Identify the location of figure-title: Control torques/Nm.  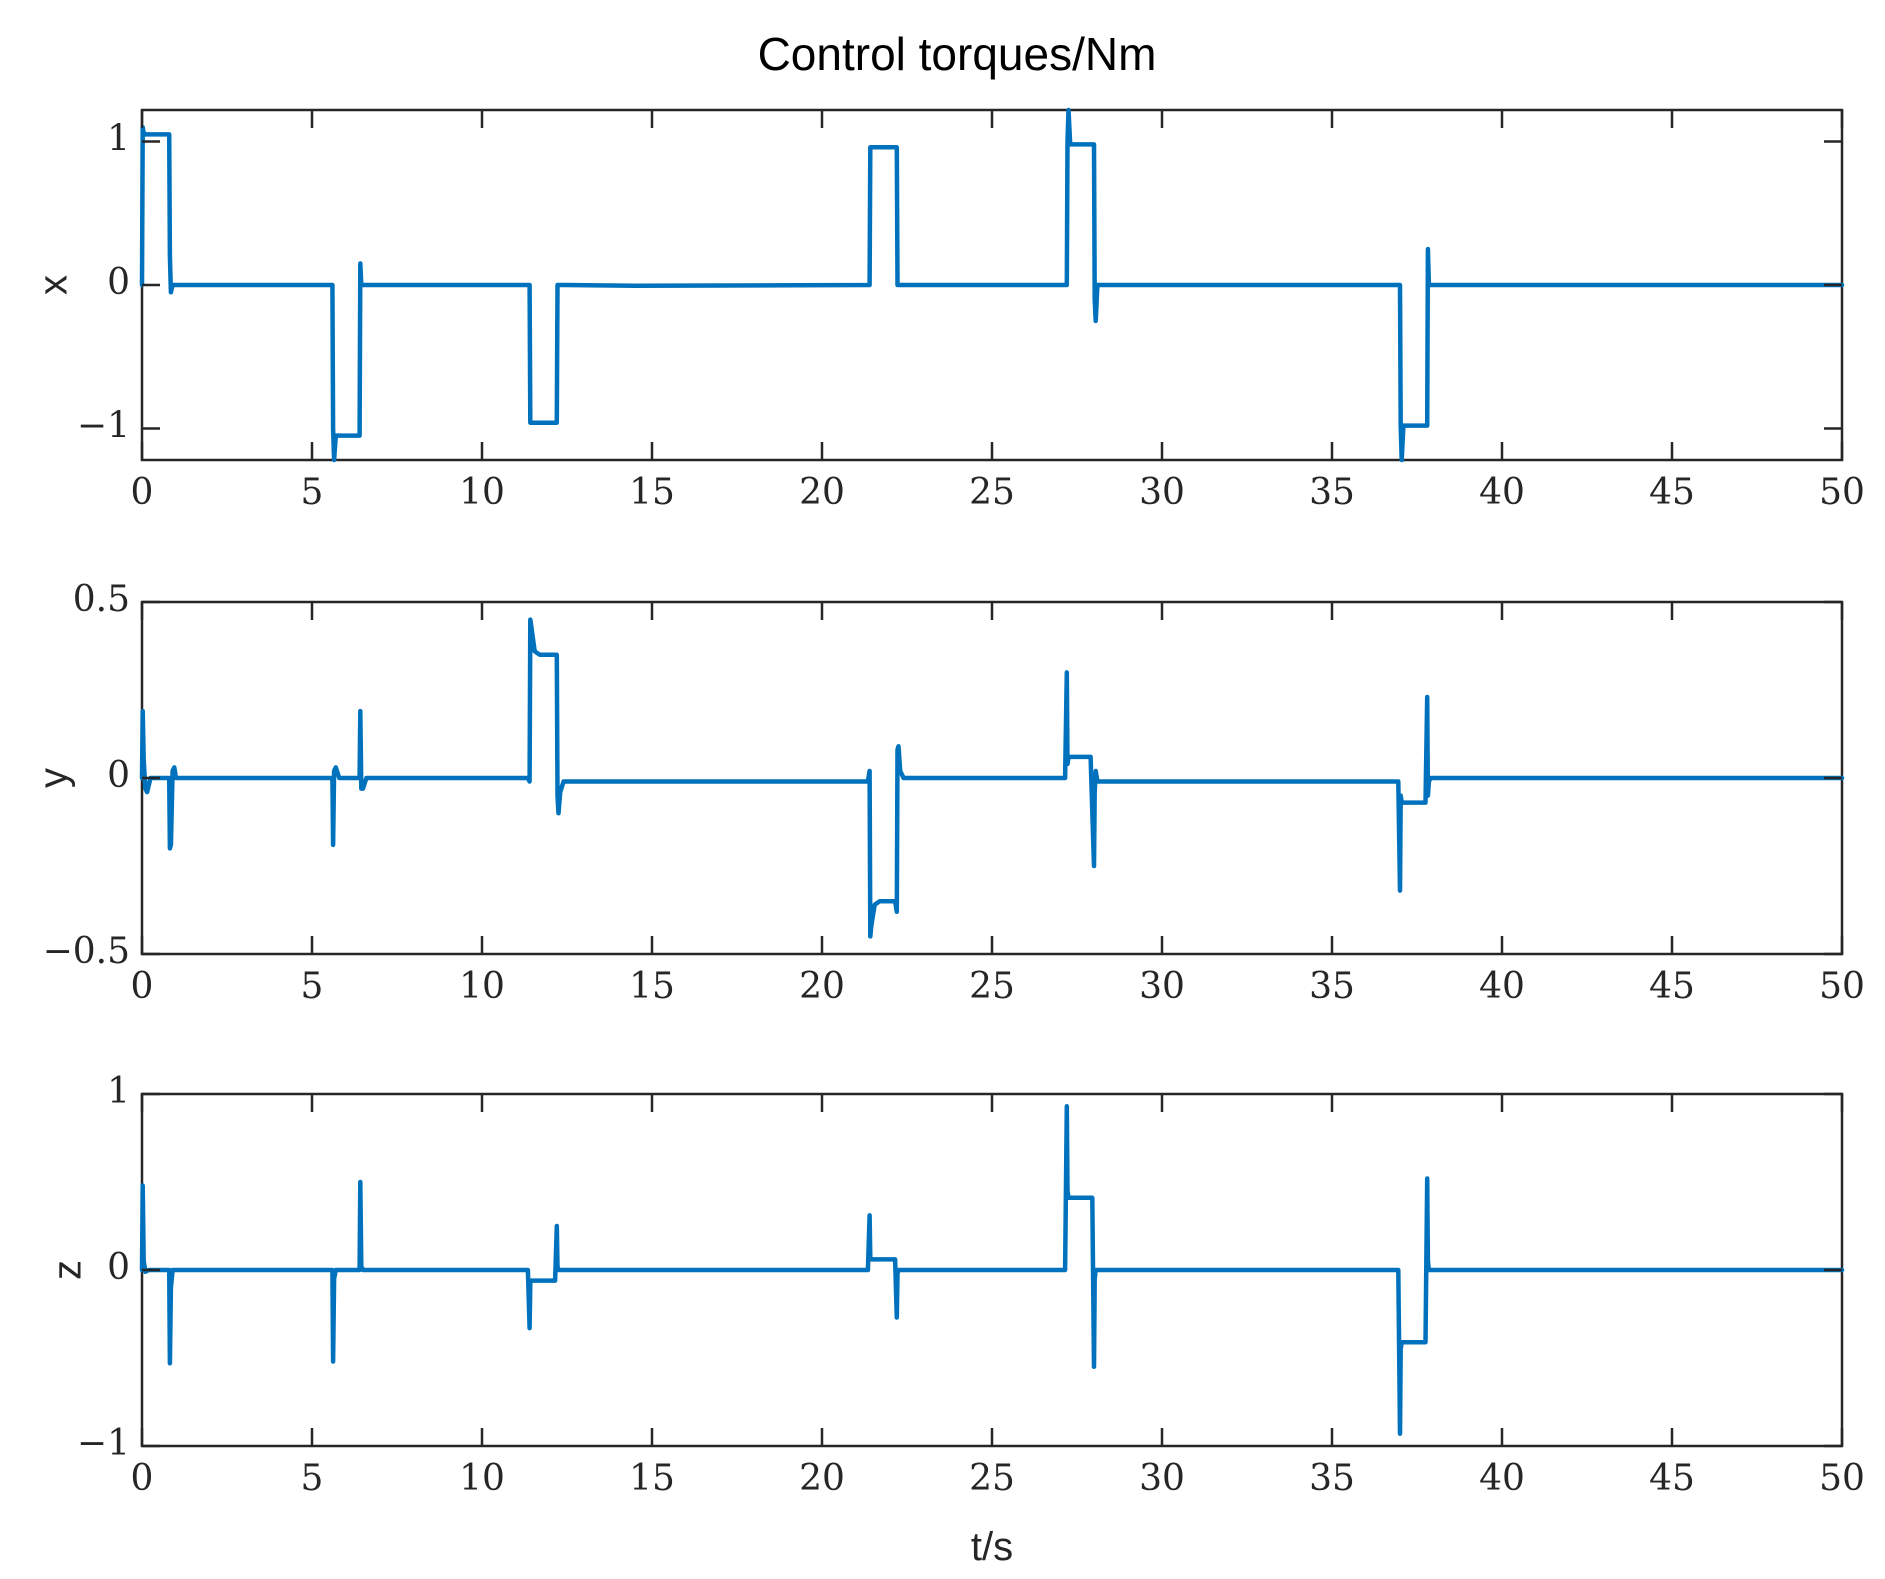
(957, 54).